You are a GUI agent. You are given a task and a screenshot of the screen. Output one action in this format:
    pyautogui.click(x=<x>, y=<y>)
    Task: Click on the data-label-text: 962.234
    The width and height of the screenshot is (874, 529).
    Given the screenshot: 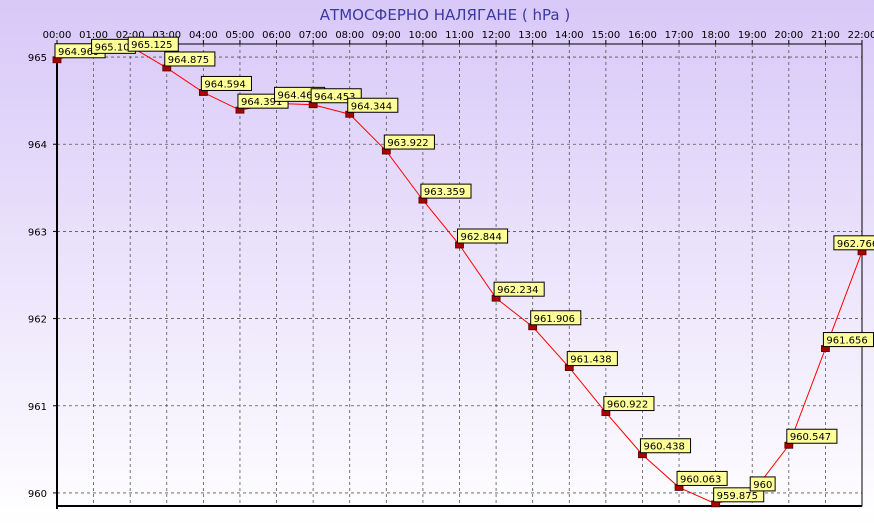 What is the action you would take?
    pyautogui.click(x=517, y=290)
    